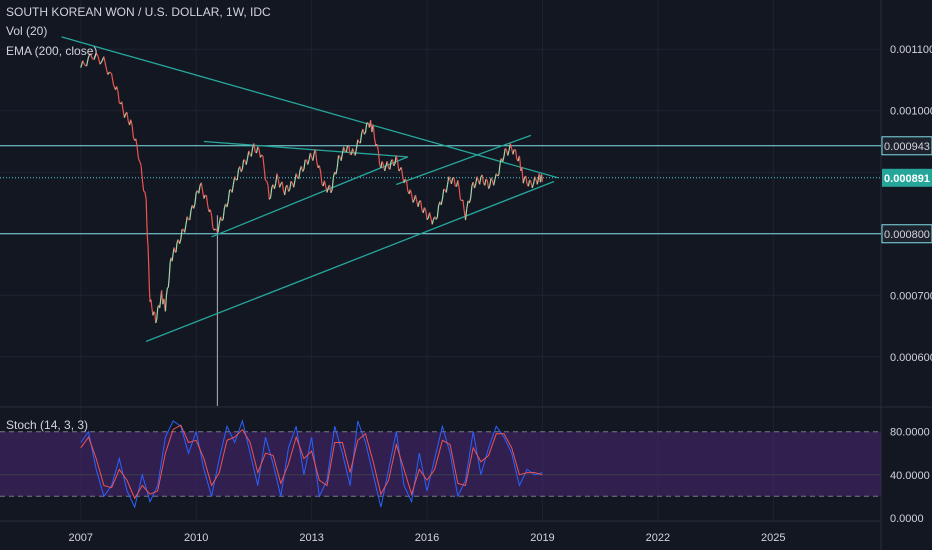 The width and height of the screenshot is (932, 550). I want to click on stoch-k-line, so click(311, 464).